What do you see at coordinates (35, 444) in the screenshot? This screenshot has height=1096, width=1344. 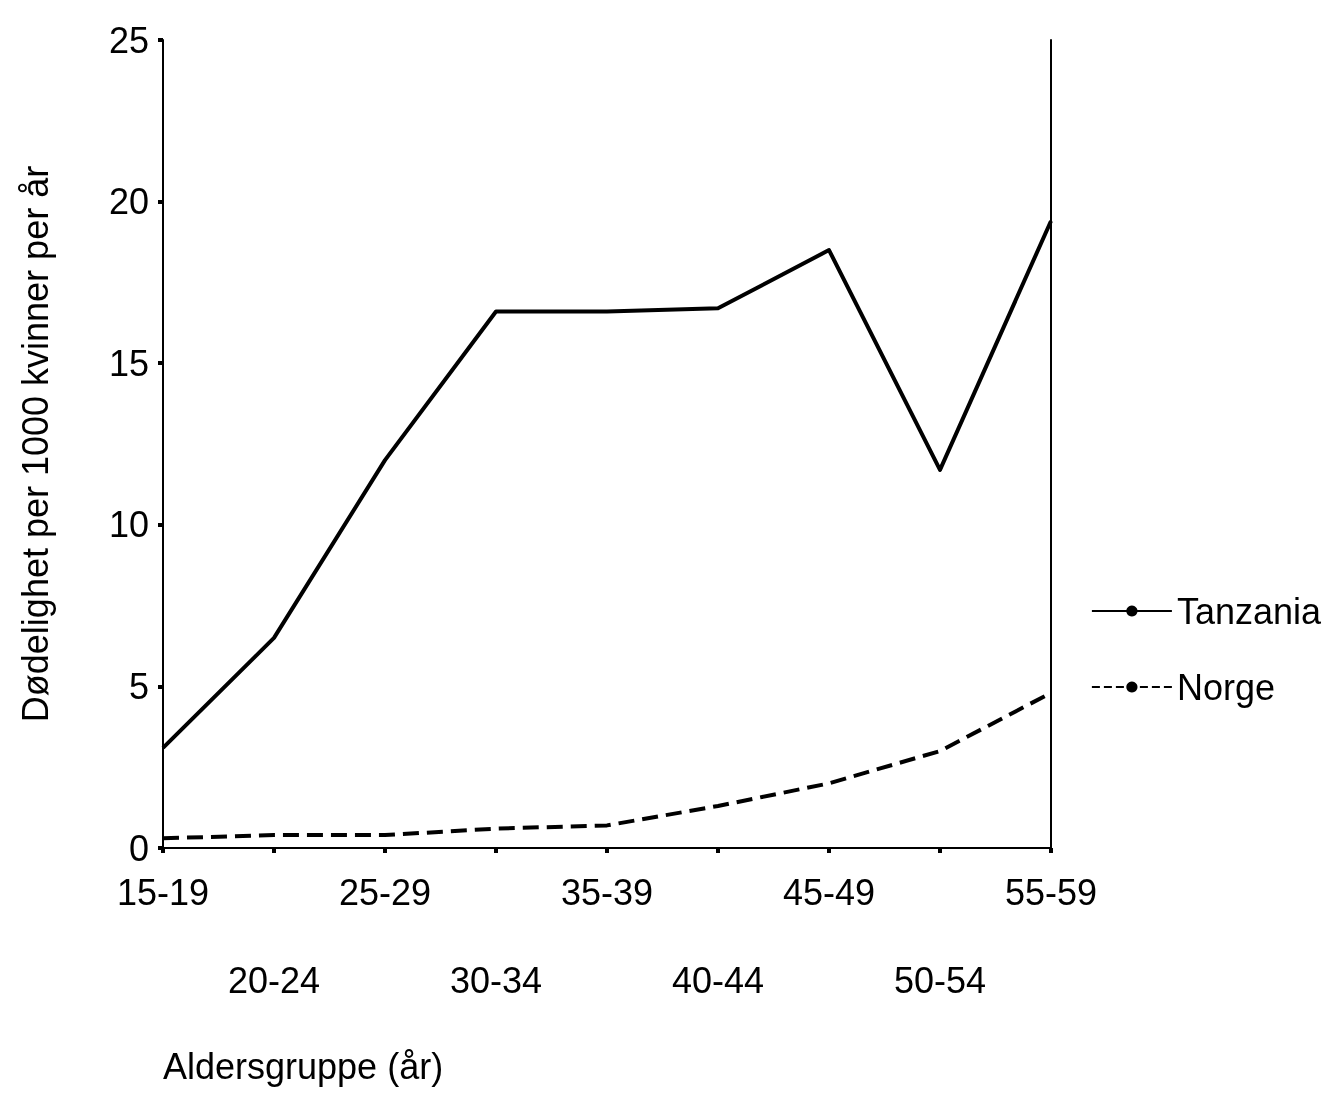 I see `y-axis-title: Dødelighet per 1000 kvinner per år` at bounding box center [35, 444].